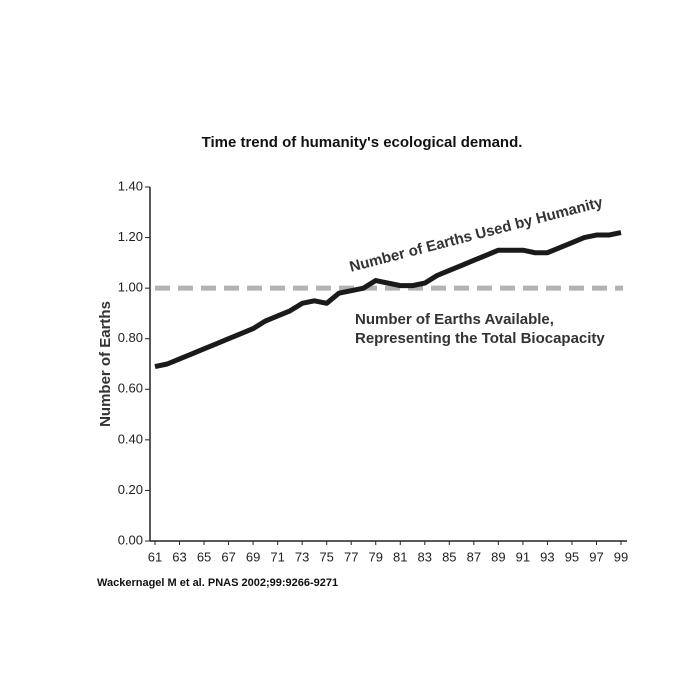  Describe the element at coordinates (130, 388) in the screenshot. I see `y-tick-label: 0.60` at that location.